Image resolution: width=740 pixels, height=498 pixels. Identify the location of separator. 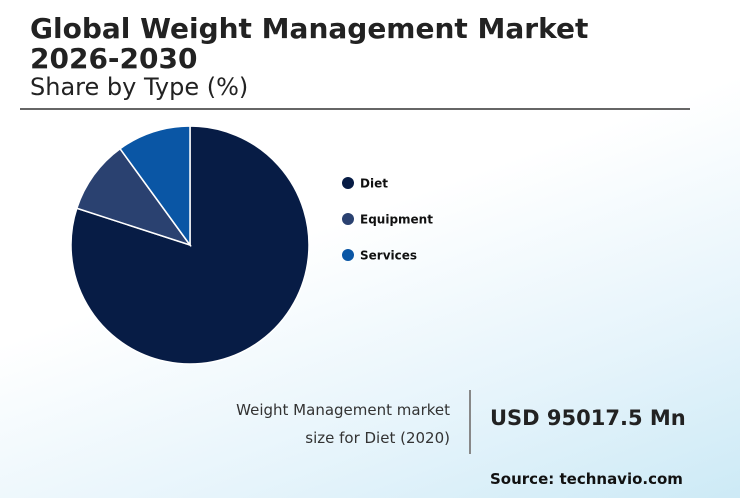
(470, 422).